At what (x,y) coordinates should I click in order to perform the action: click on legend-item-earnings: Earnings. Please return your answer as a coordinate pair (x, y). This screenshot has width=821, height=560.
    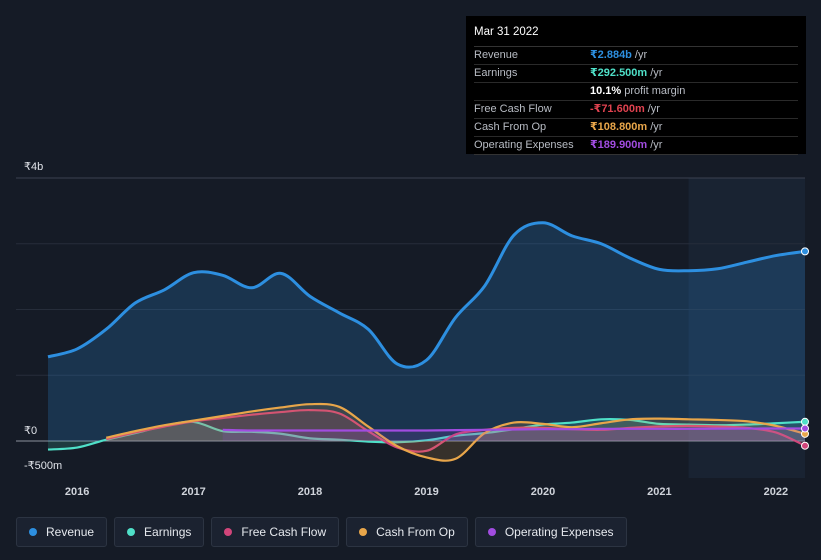
    Looking at the image, I should click on (159, 532).